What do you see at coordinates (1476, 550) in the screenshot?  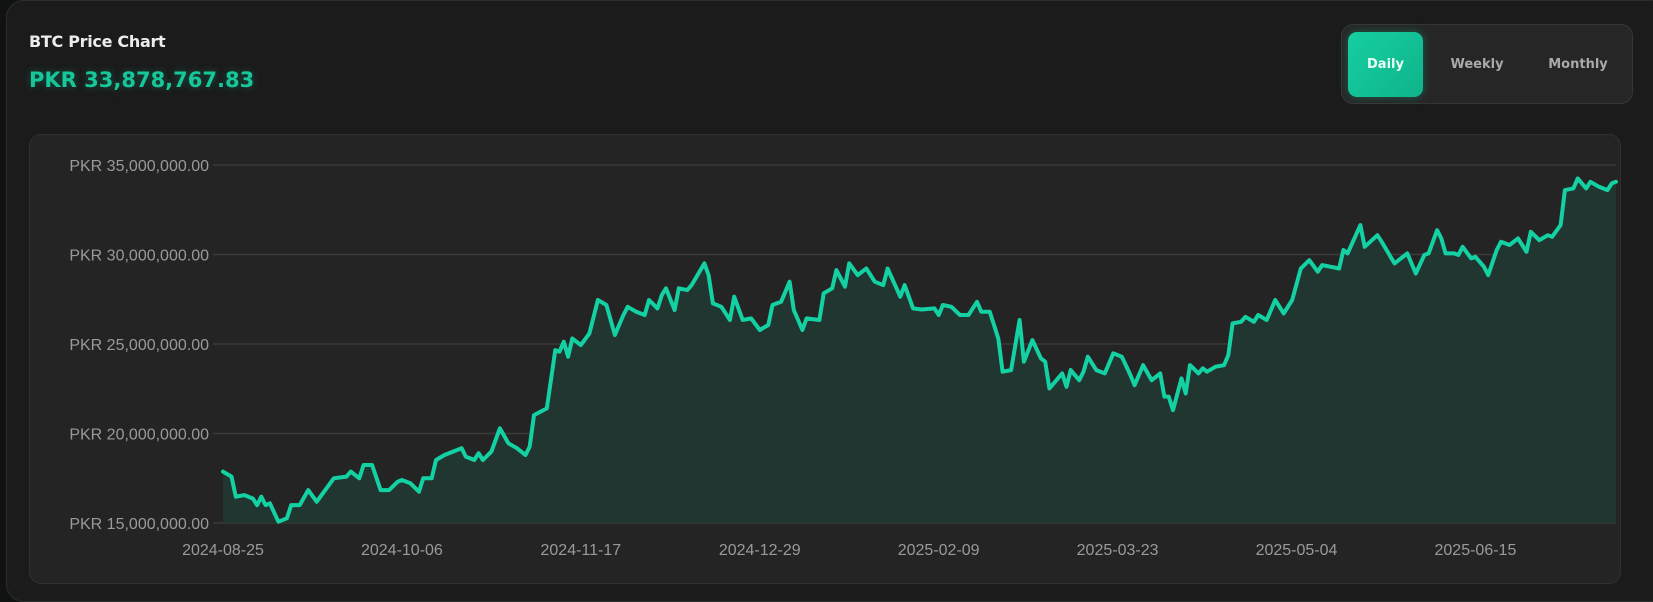 I see `x-tick-label: 2025-06-15` at bounding box center [1476, 550].